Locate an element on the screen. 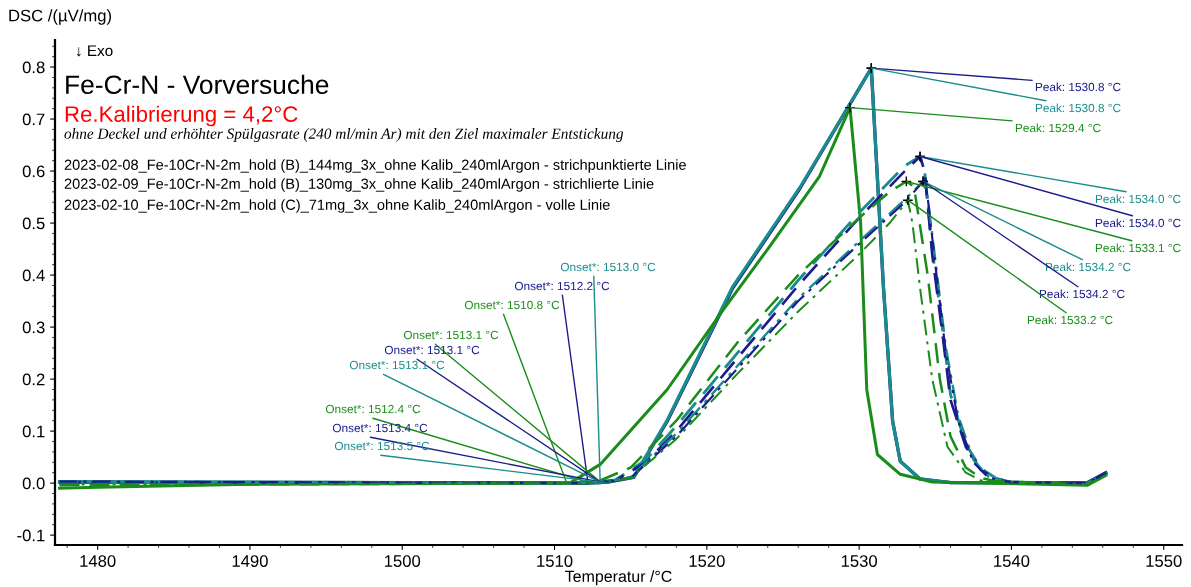 Image resolution: width=1191 pixels, height=587 pixels. y-tick-label: 0.5 is located at coordinates (33, 223).